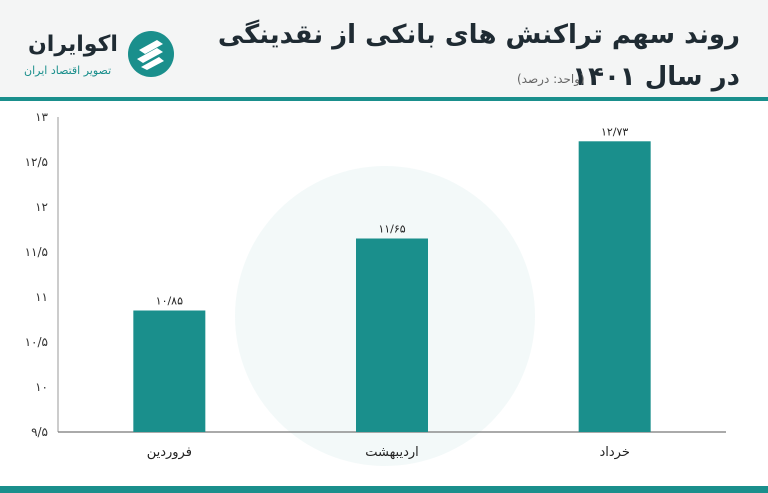 Image resolution: width=768 pixels, height=493 pixels. What do you see at coordinates (169, 452) in the screenshot?
I see `x-tick-label: فروردین` at bounding box center [169, 452].